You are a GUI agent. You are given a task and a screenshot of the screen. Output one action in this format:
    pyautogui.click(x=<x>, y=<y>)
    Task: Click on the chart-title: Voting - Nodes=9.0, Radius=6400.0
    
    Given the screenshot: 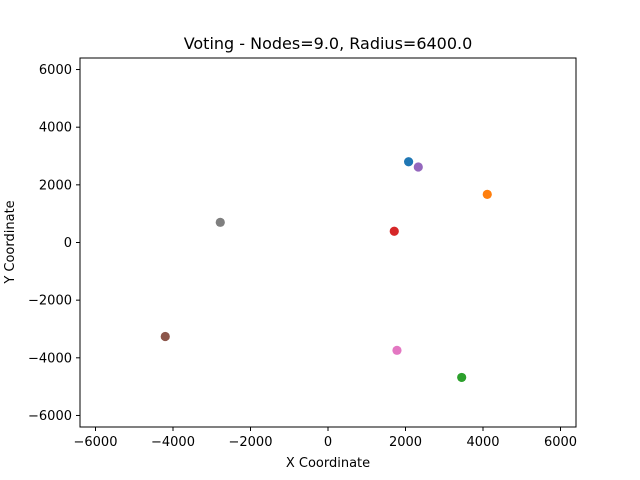 What is the action you would take?
    pyautogui.click(x=328, y=43)
    